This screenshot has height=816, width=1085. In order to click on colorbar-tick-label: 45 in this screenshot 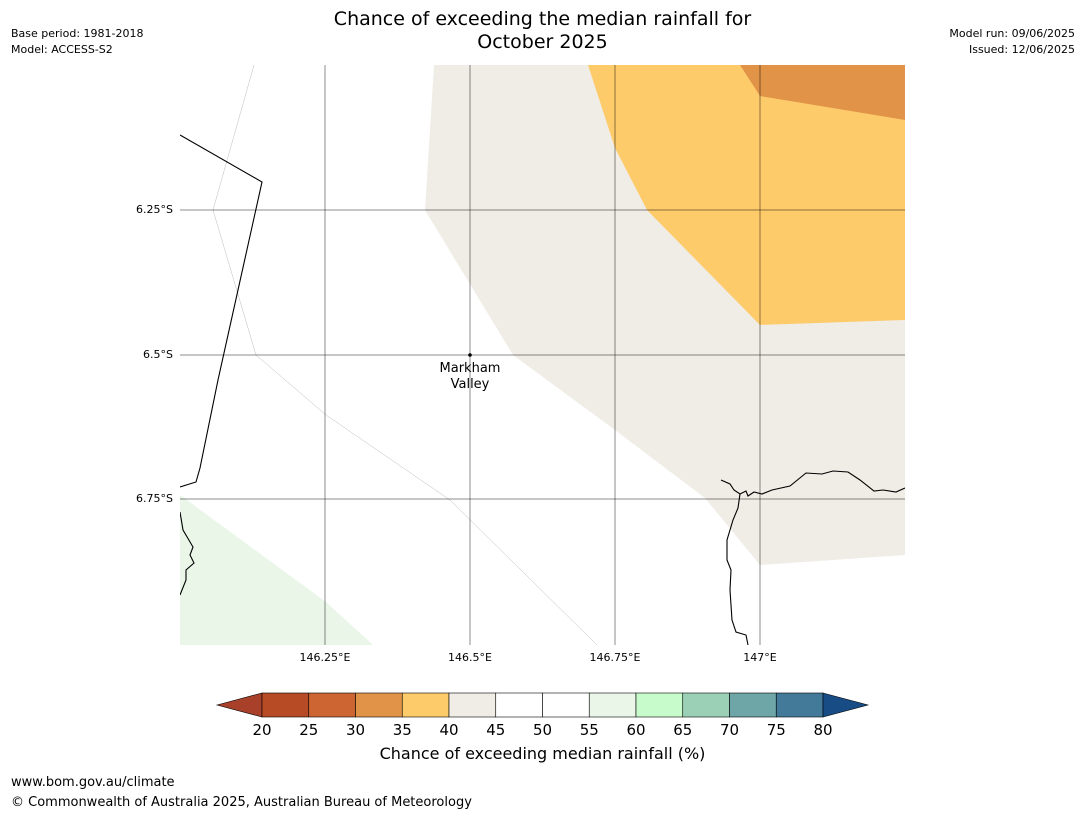, I will do `click(495, 730)`.